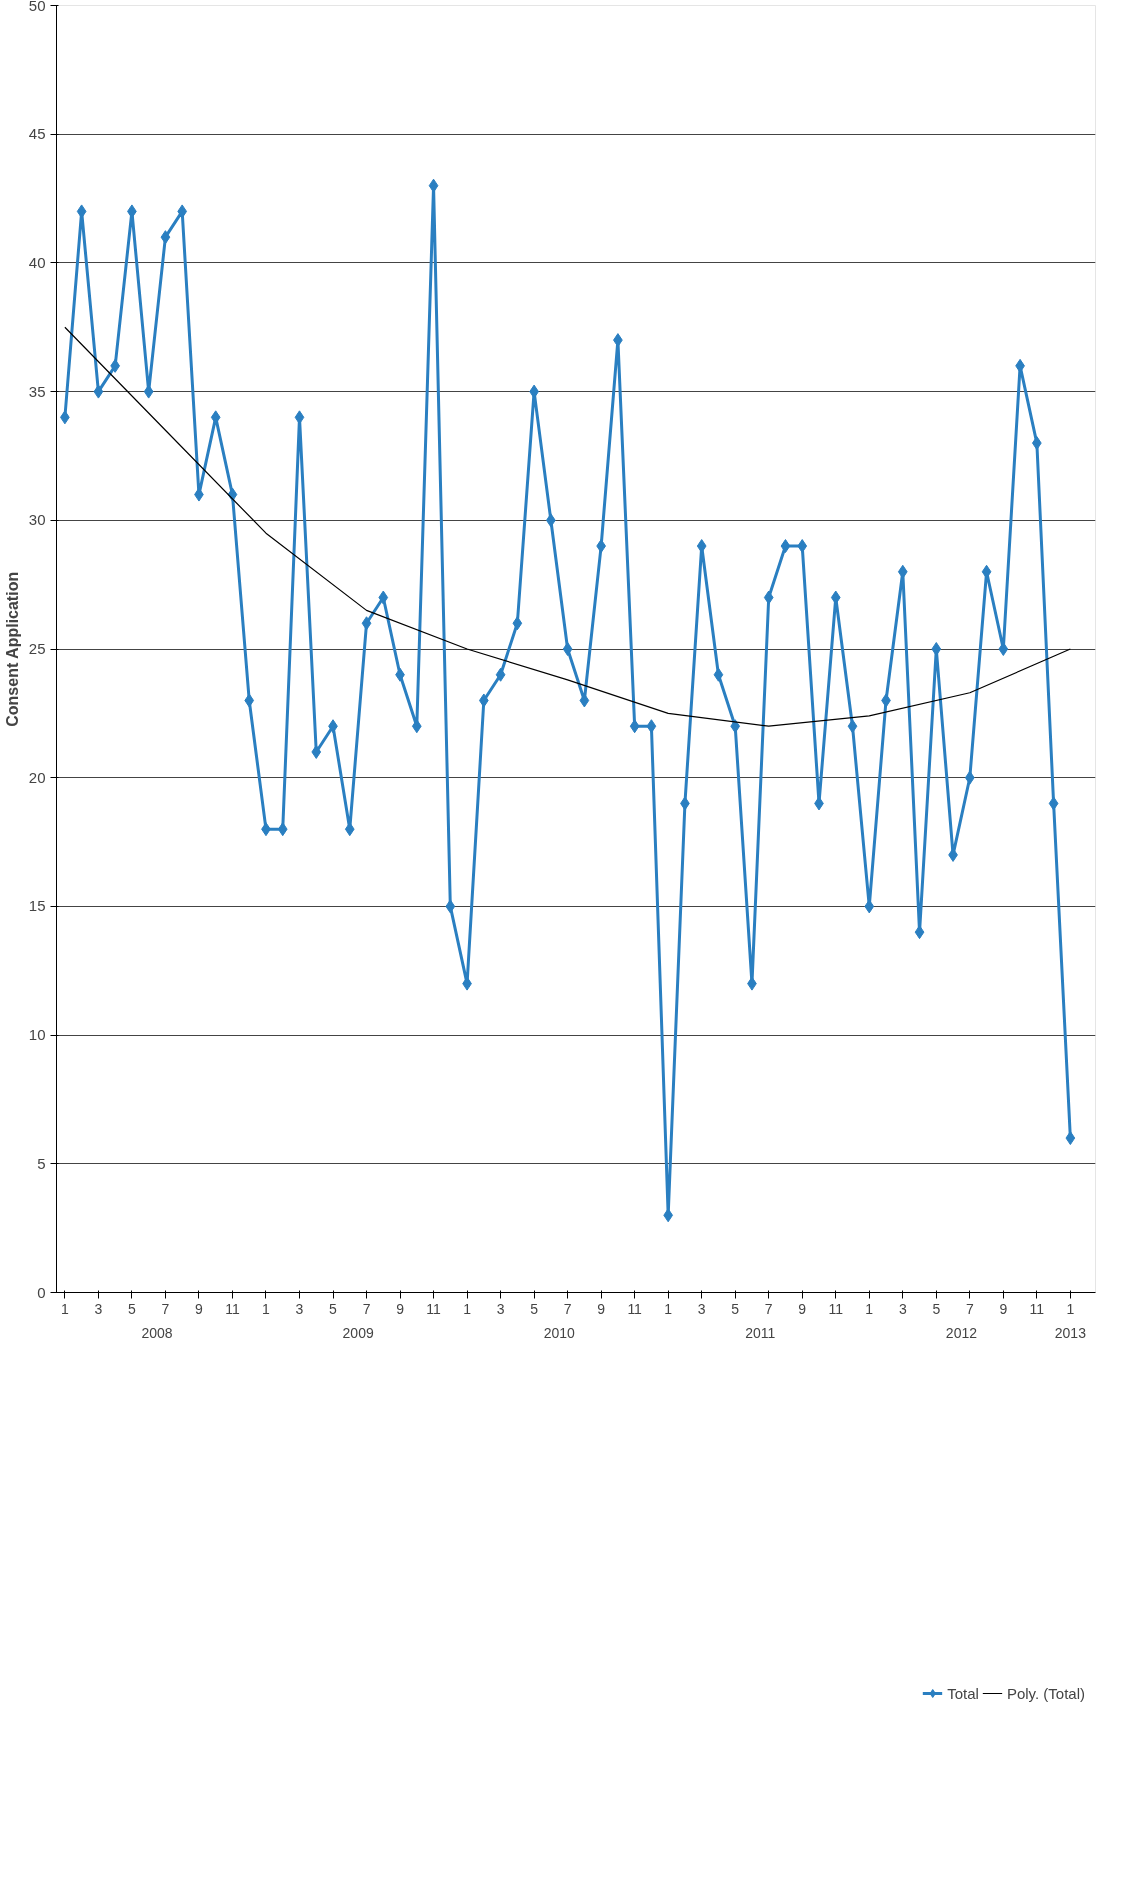 This screenshot has height=1886, width=1123. I want to click on y-tick-label: 0, so click(41, 1292).